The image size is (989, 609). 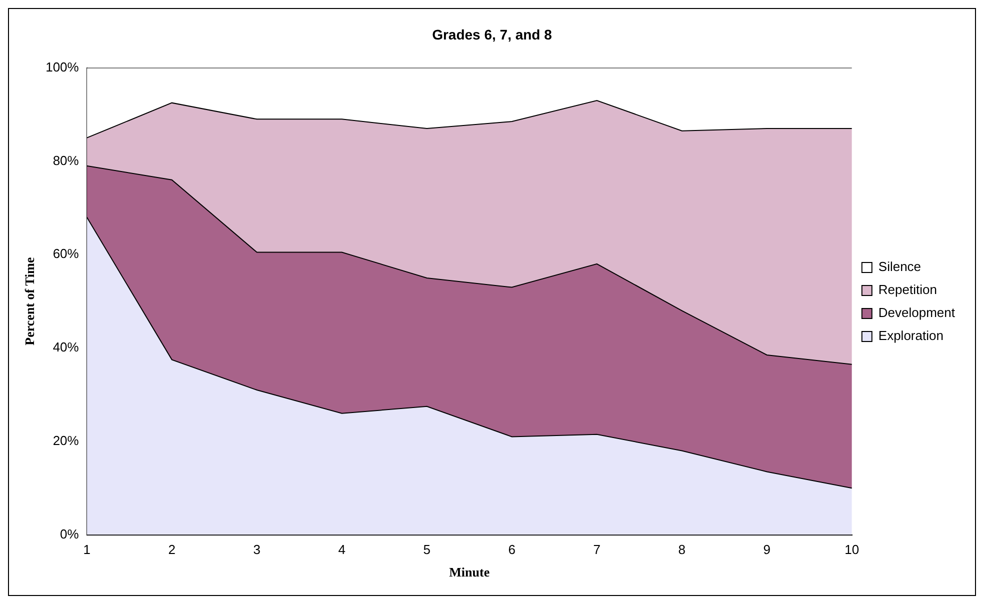 What do you see at coordinates (911, 336) in the screenshot?
I see `legend-label: Exploration` at bounding box center [911, 336].